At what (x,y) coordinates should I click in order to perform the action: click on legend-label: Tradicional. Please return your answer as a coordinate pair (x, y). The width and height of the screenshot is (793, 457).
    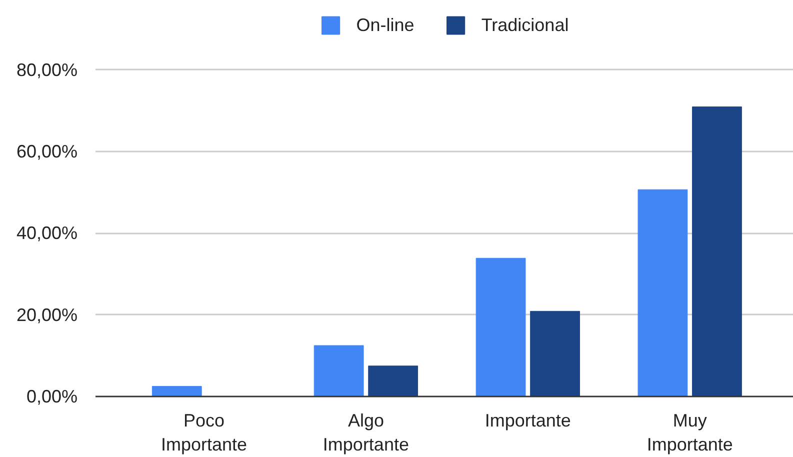
    Looking at the image, I should click on (525, 25).